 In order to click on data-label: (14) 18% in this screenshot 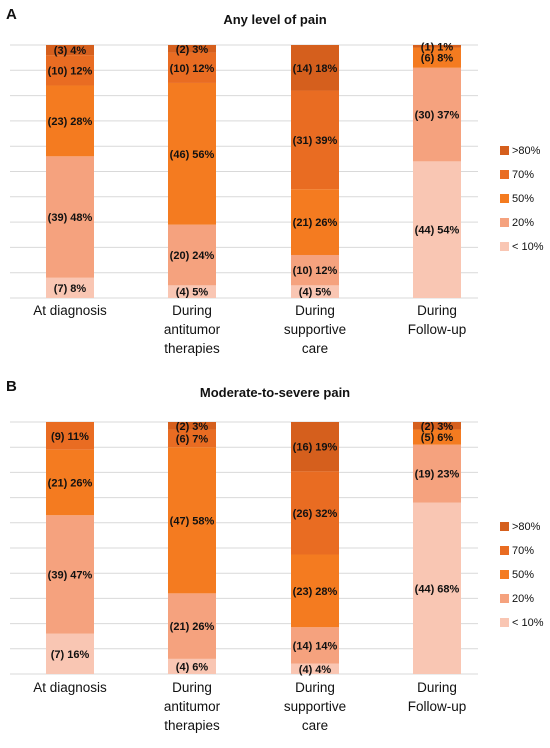, I will do `click(315, 69)`.